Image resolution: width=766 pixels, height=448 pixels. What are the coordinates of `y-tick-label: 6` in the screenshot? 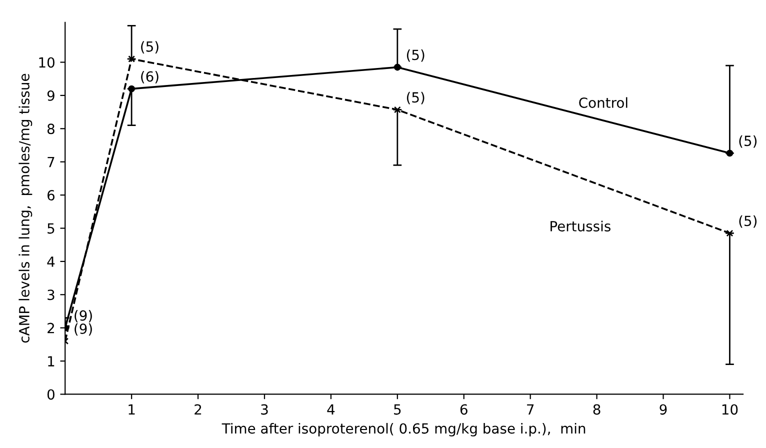 It's located at (51, 195).